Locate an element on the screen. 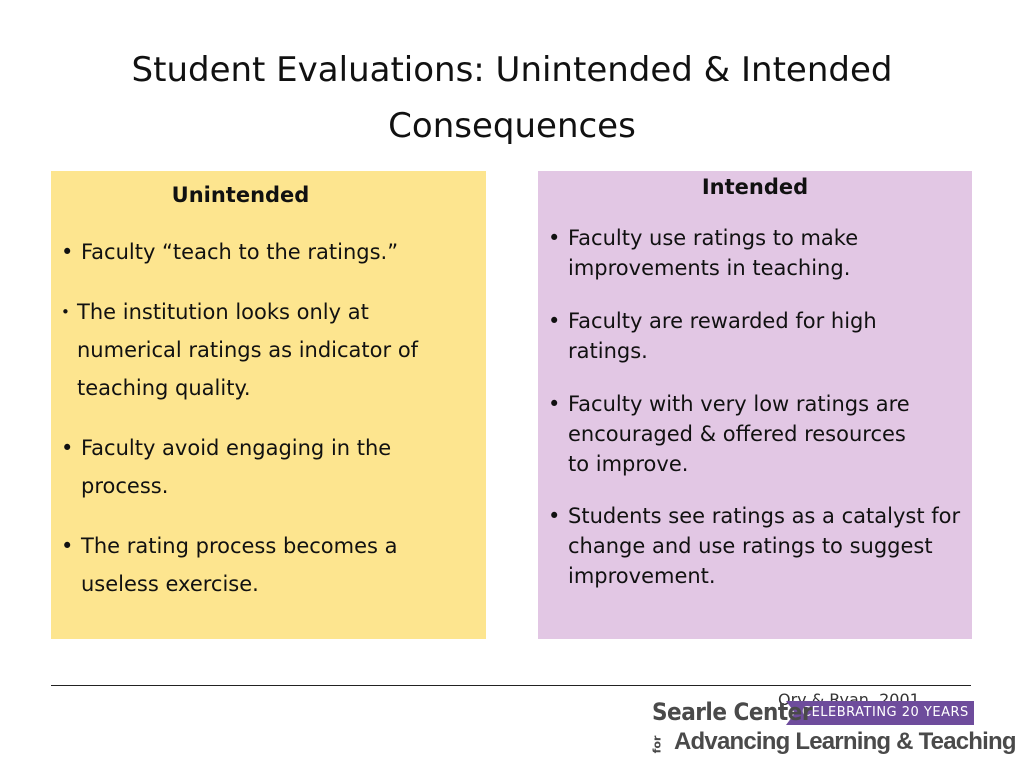 The width and height of the screenshot is (1024, 768). footer-divider is located at coordinates (511, 685).